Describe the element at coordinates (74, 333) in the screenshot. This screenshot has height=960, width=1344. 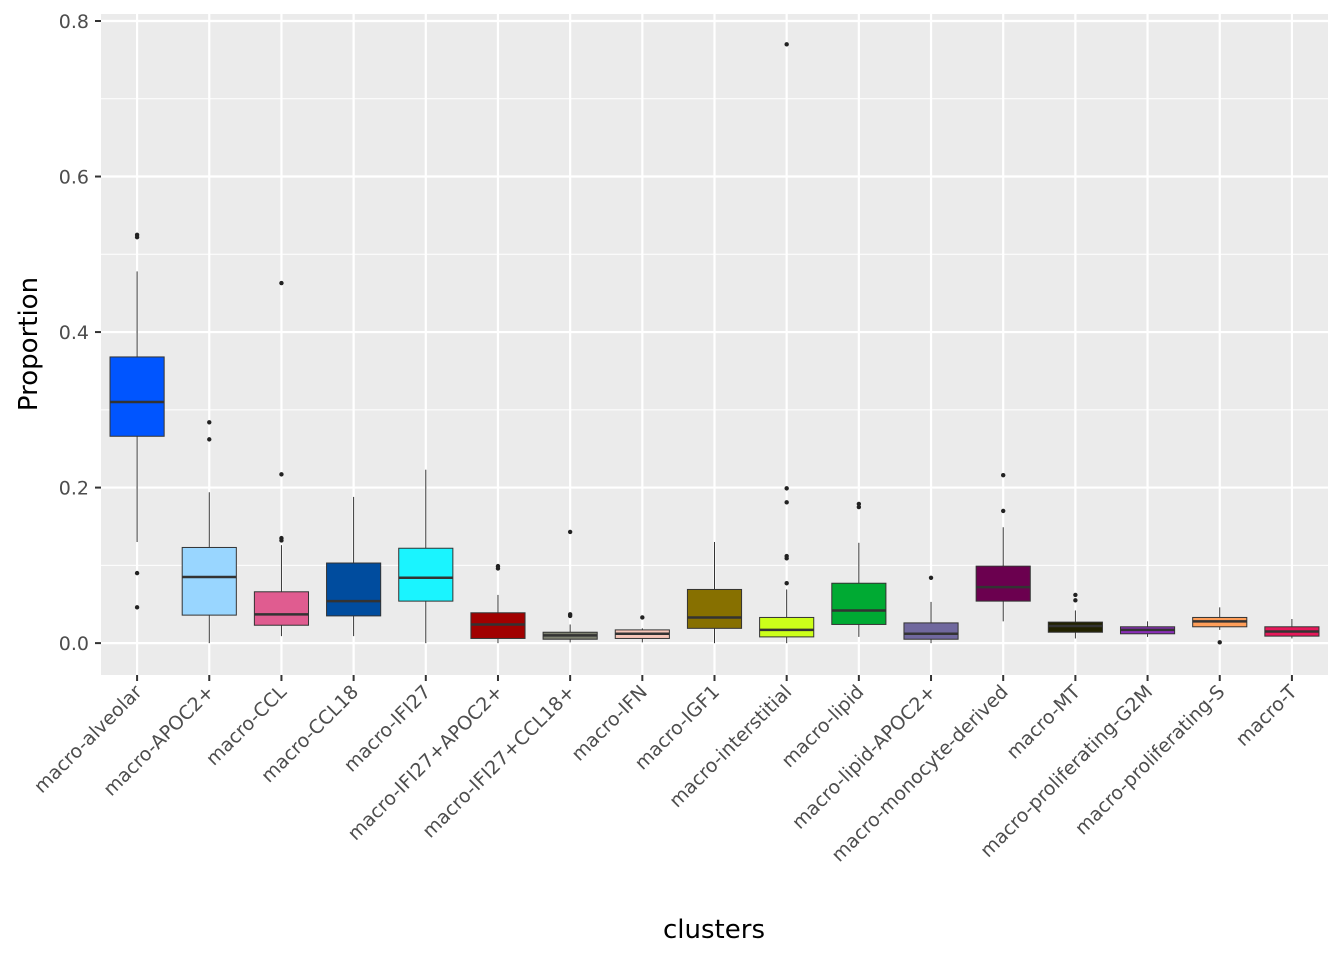
I see `y-tick-label: 0.4` at that location.